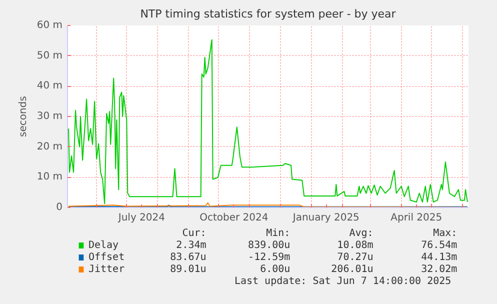  What do you see at coordinates (268, 14) in the screenshot?
I see `chart-title: NTP timing statistics for system peer - by year` at bounding box center [268, 14].